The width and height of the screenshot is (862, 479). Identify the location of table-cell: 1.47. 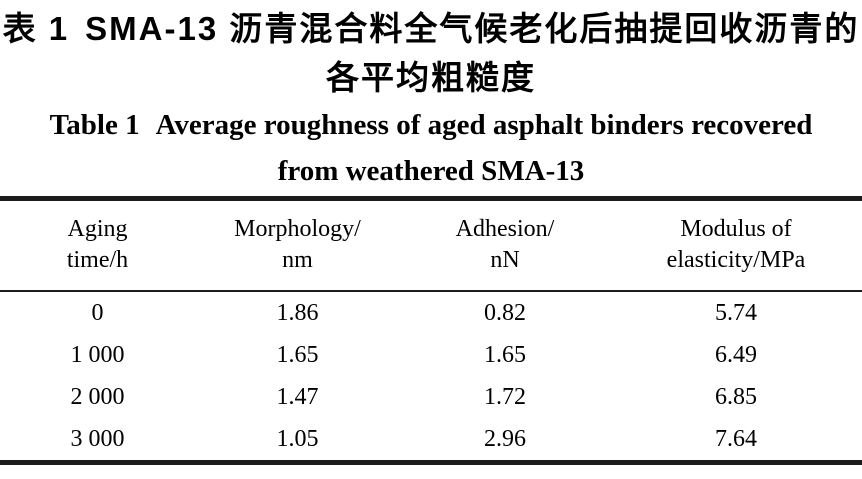
(297, 396).